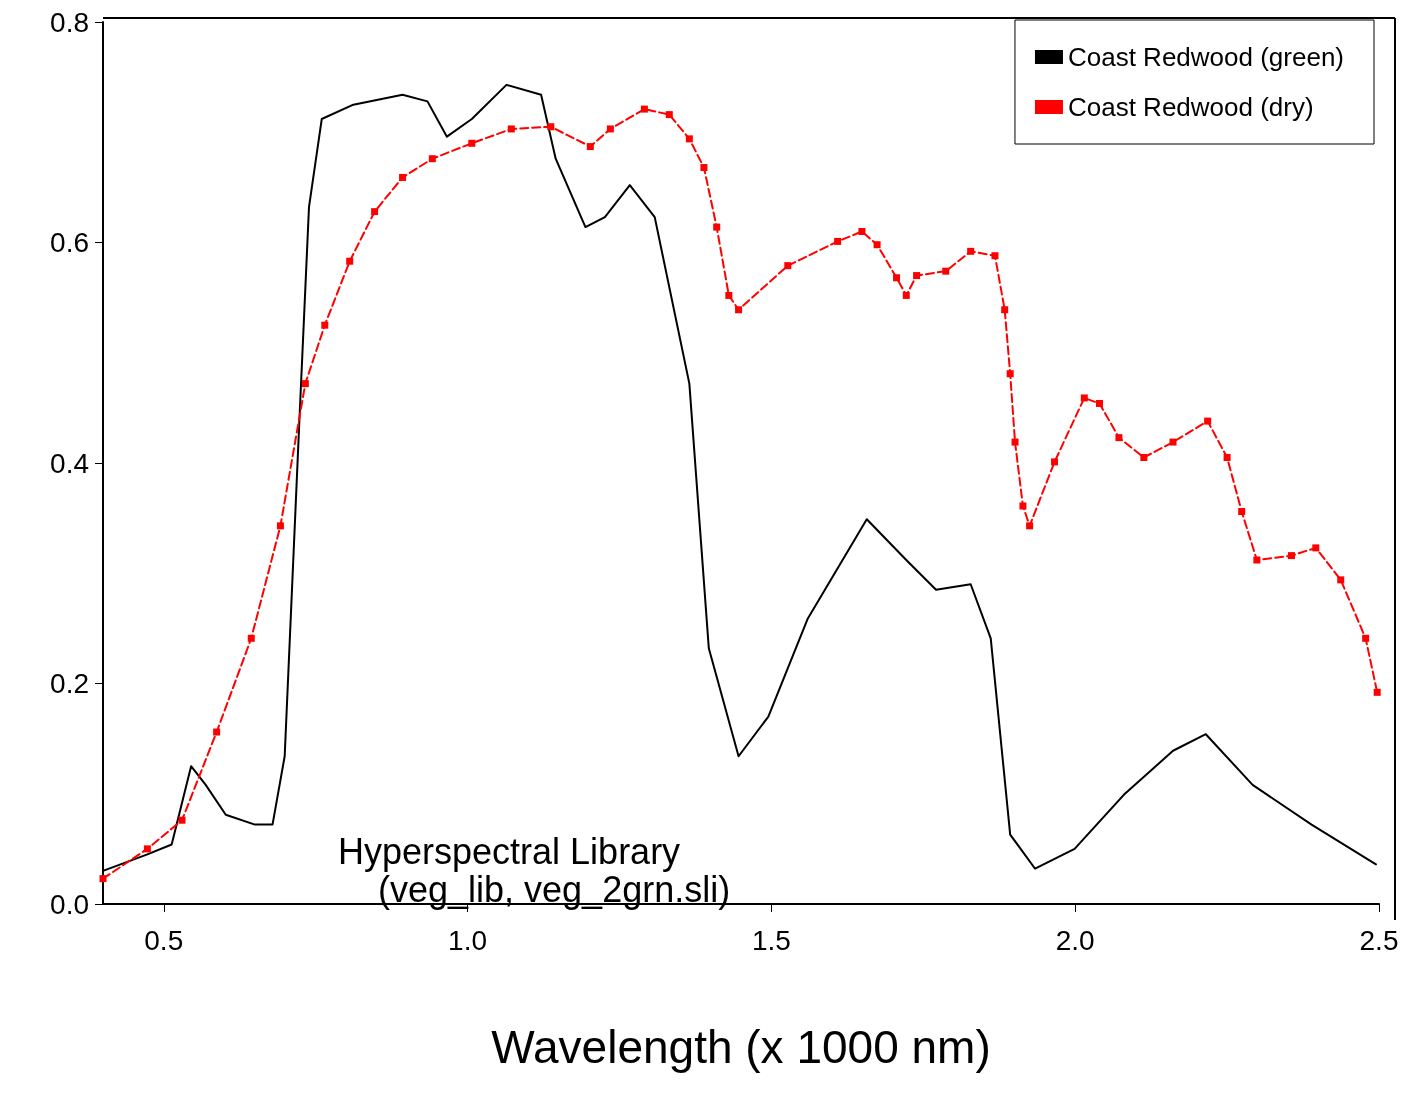 Image resolution: width=1420 pixels, height=1102 pixels. I want to click on annotation: Hyperspectral Library, so click(509, 851).